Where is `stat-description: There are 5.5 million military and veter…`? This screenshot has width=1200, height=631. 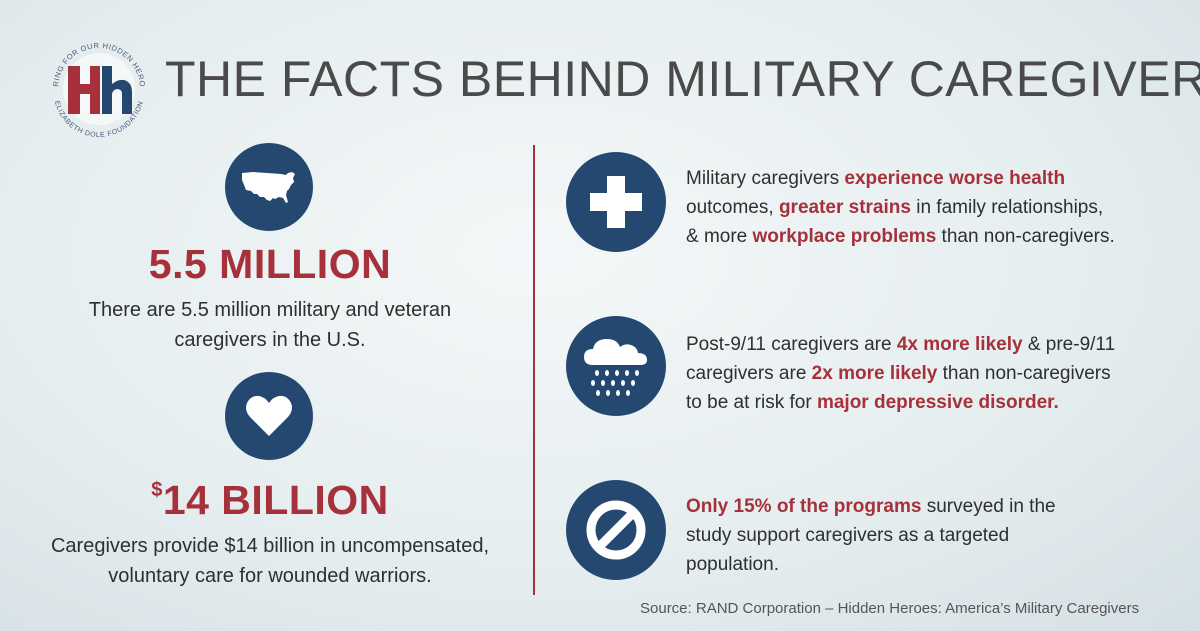 stat-description: There are 5.5 million military and veter… is located at coordinates (270, 325).